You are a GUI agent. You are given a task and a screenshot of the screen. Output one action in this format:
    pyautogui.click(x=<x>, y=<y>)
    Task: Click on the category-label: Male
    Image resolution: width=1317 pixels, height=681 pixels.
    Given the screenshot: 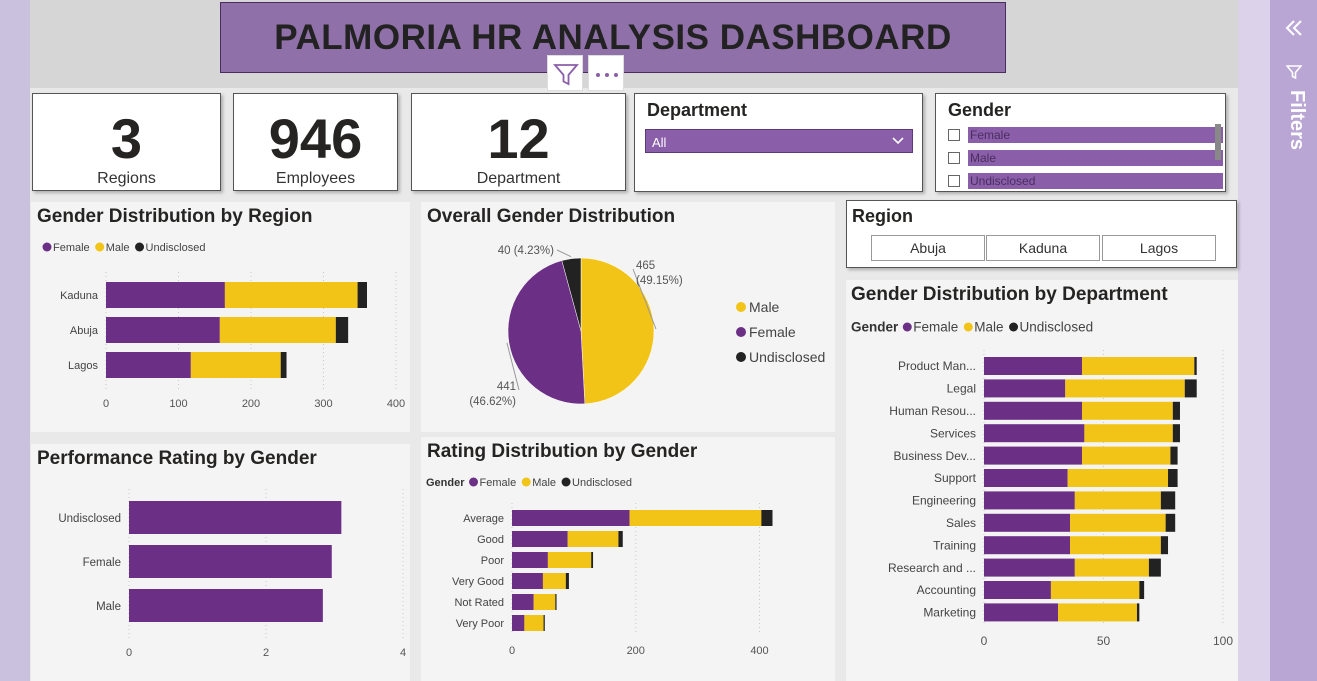 What is the action you would take?
    pyautogui.click(x=108, y=607)
    